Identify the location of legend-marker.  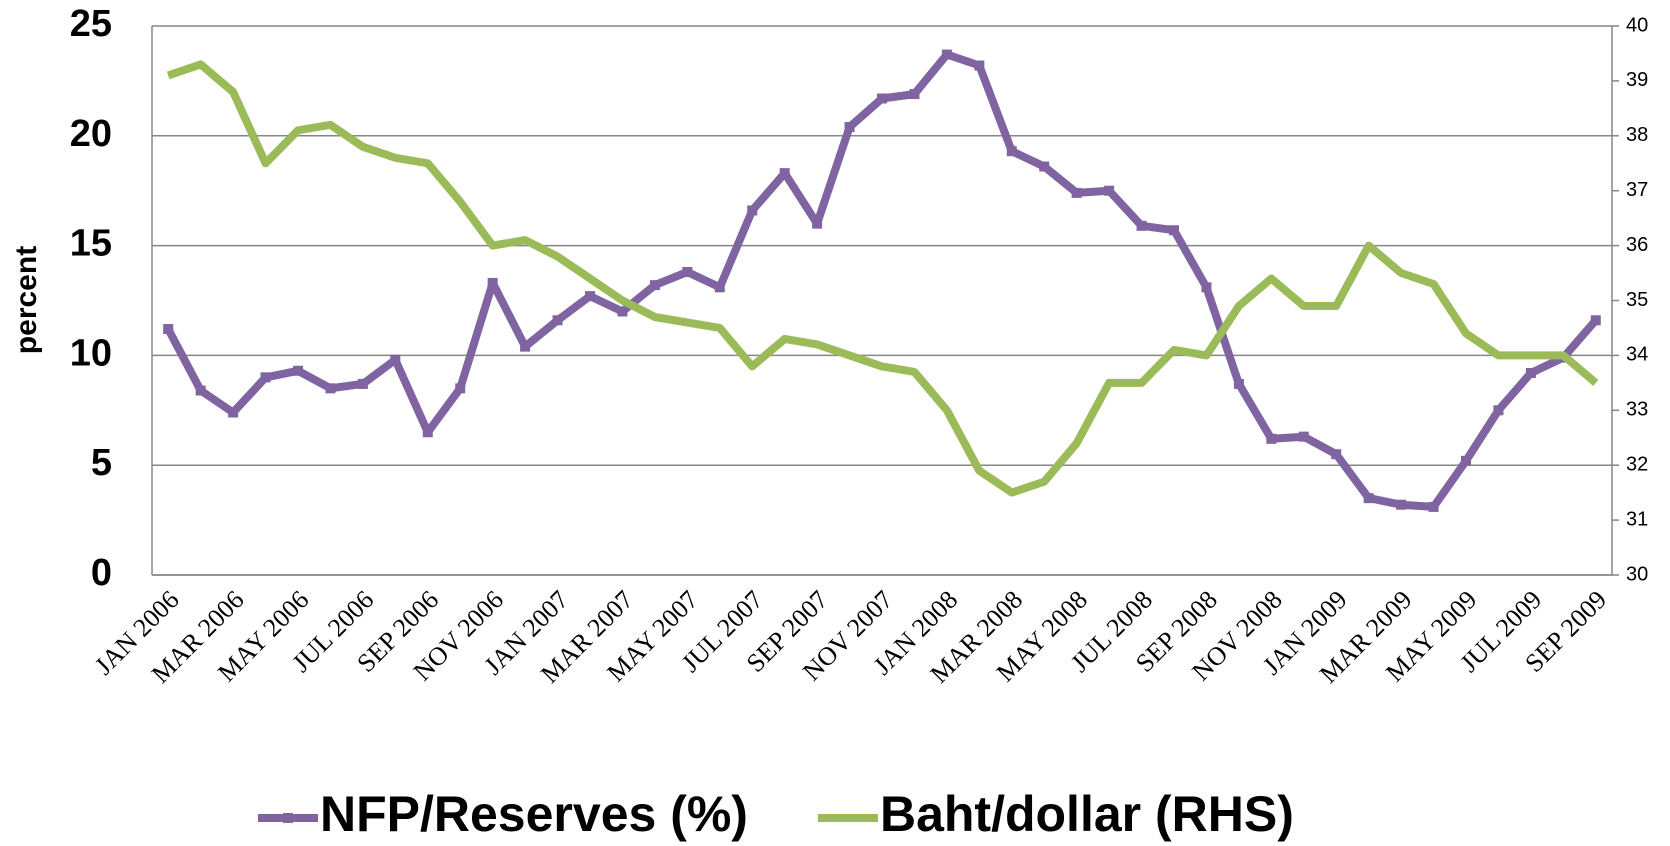
(288, 818).